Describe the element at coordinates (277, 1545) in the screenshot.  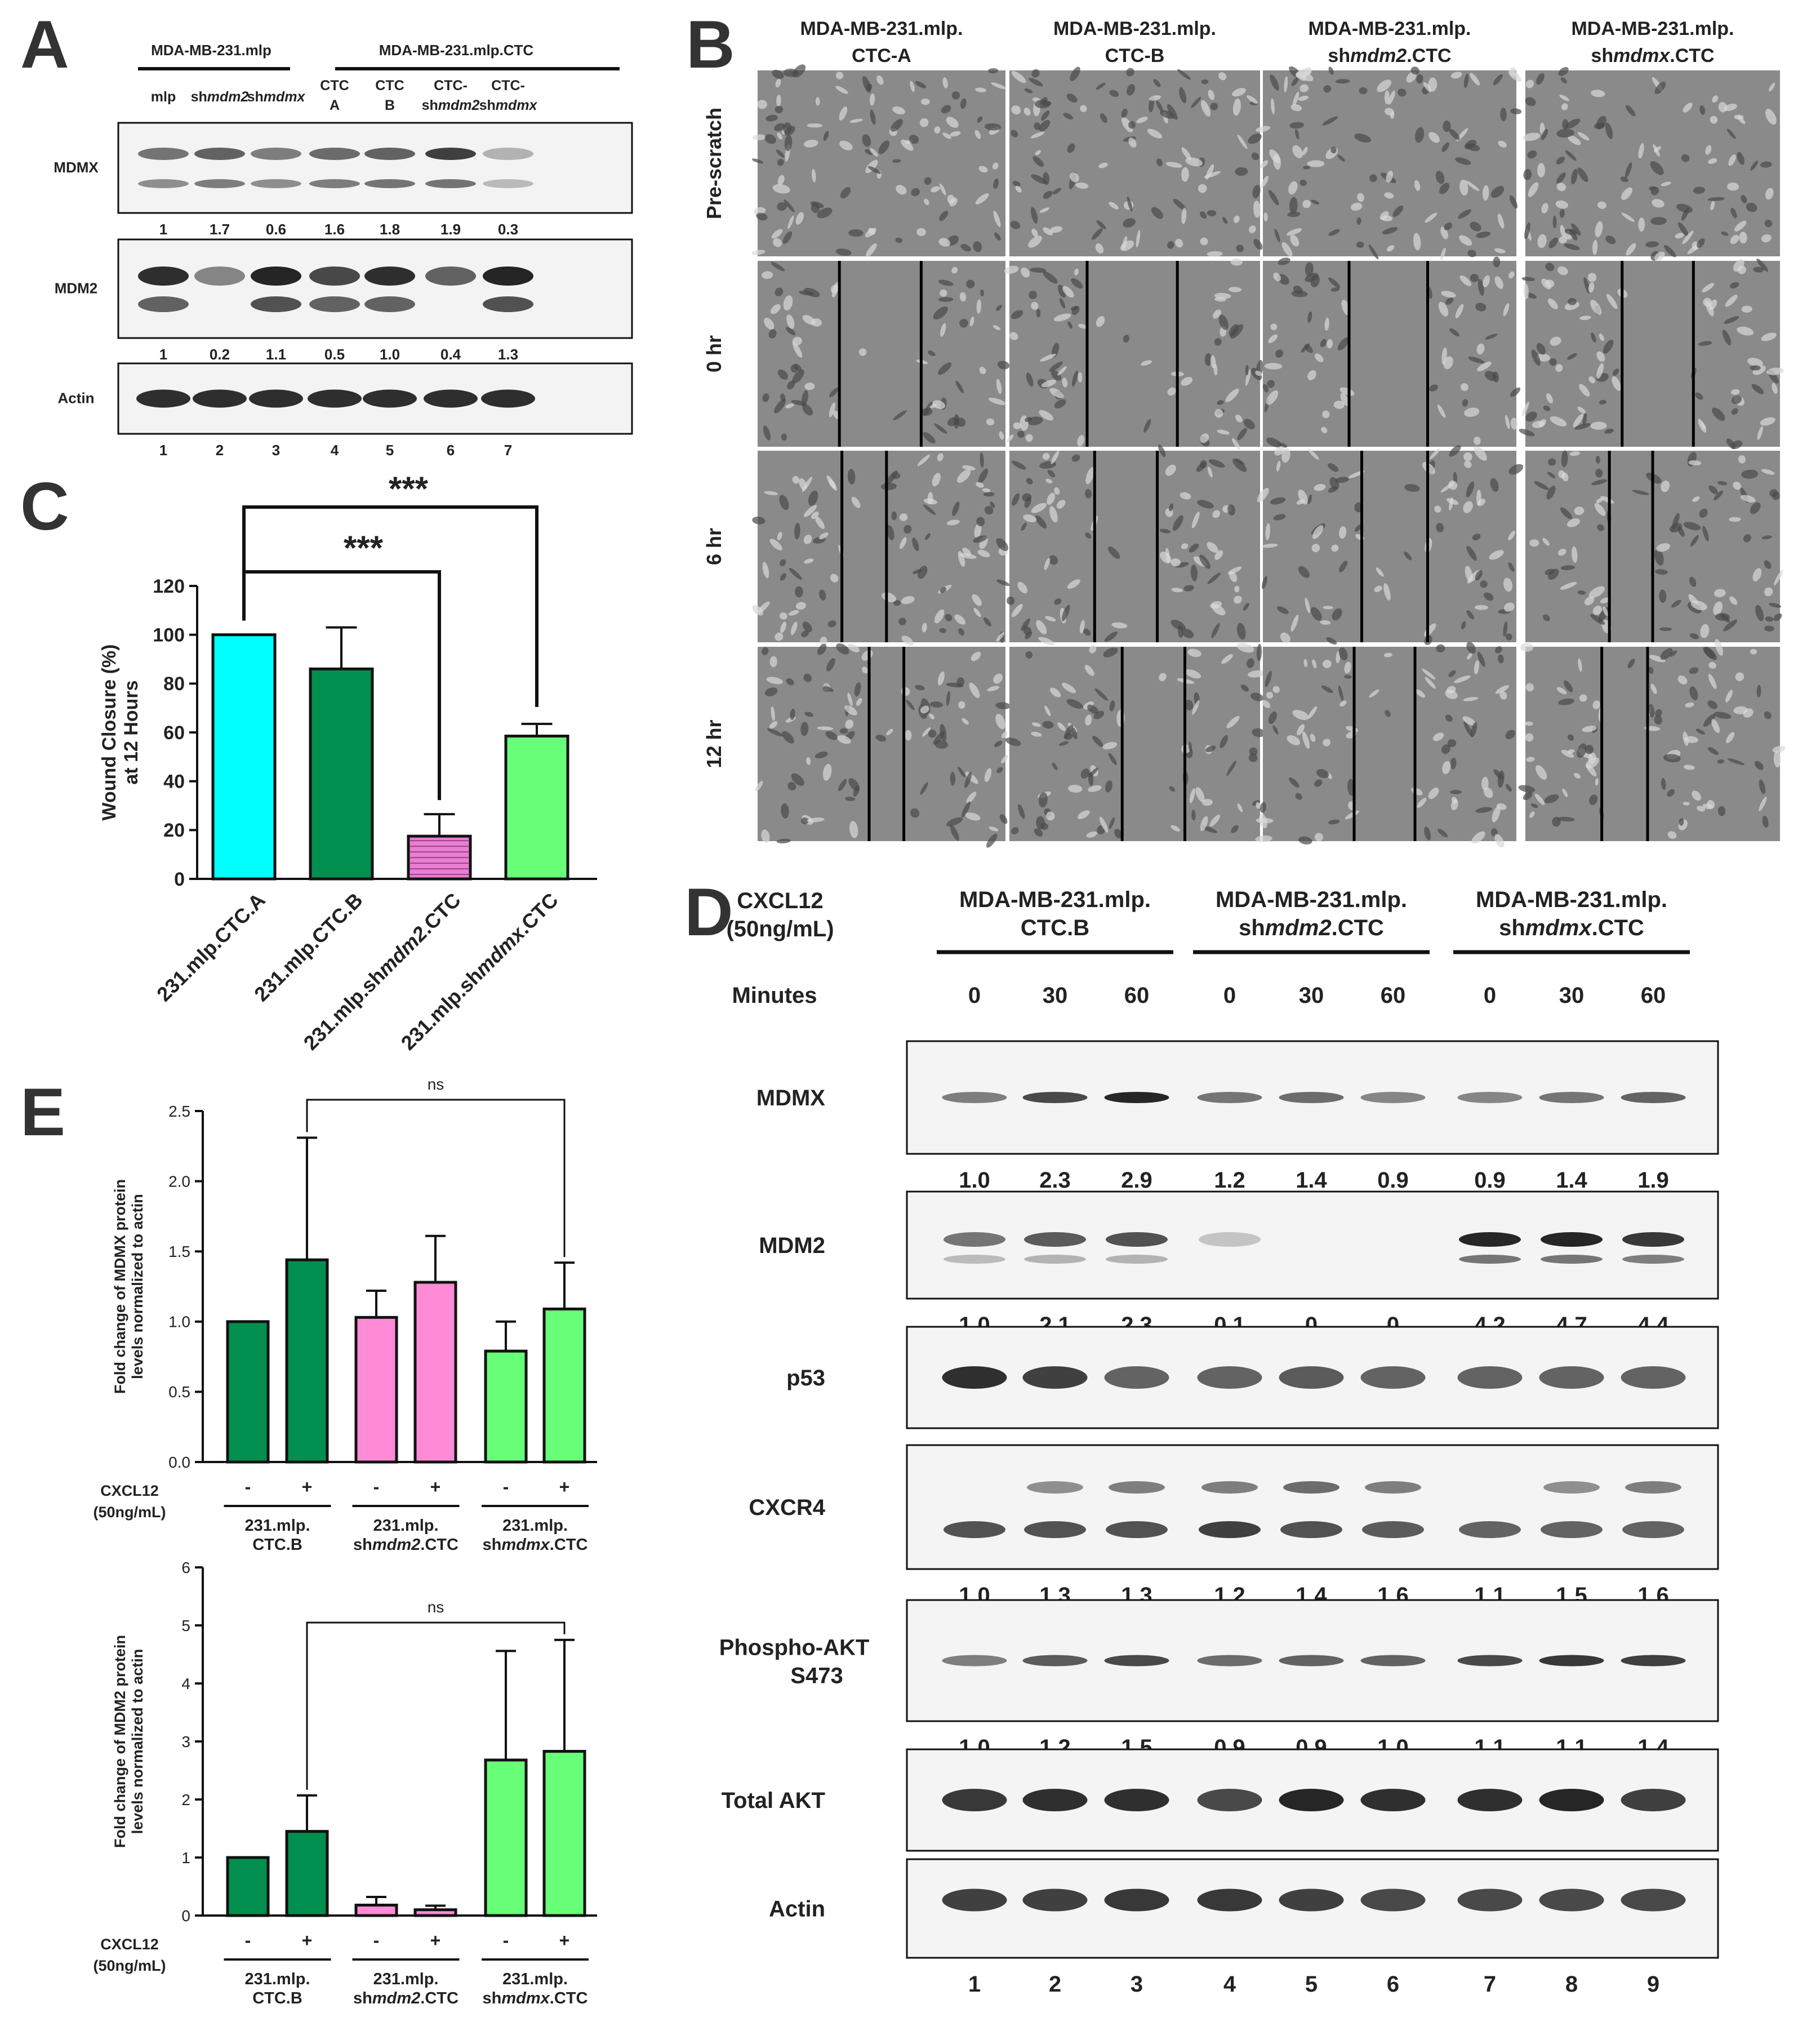
I see `mdmx-fold-group-label: CTC.B` at that location.